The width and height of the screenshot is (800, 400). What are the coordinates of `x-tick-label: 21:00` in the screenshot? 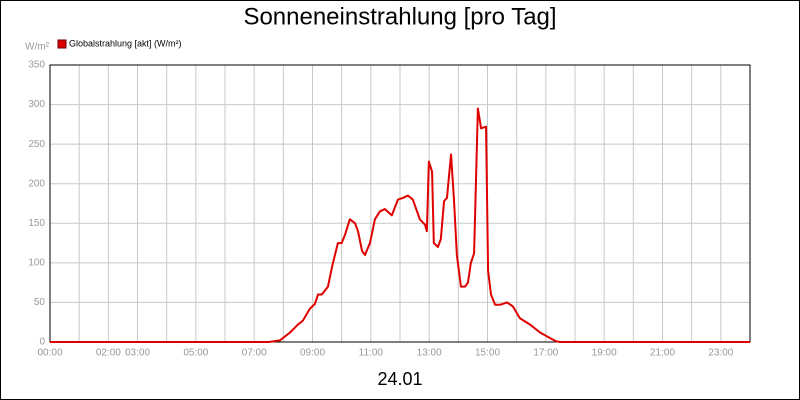 It's located at (662, 353).